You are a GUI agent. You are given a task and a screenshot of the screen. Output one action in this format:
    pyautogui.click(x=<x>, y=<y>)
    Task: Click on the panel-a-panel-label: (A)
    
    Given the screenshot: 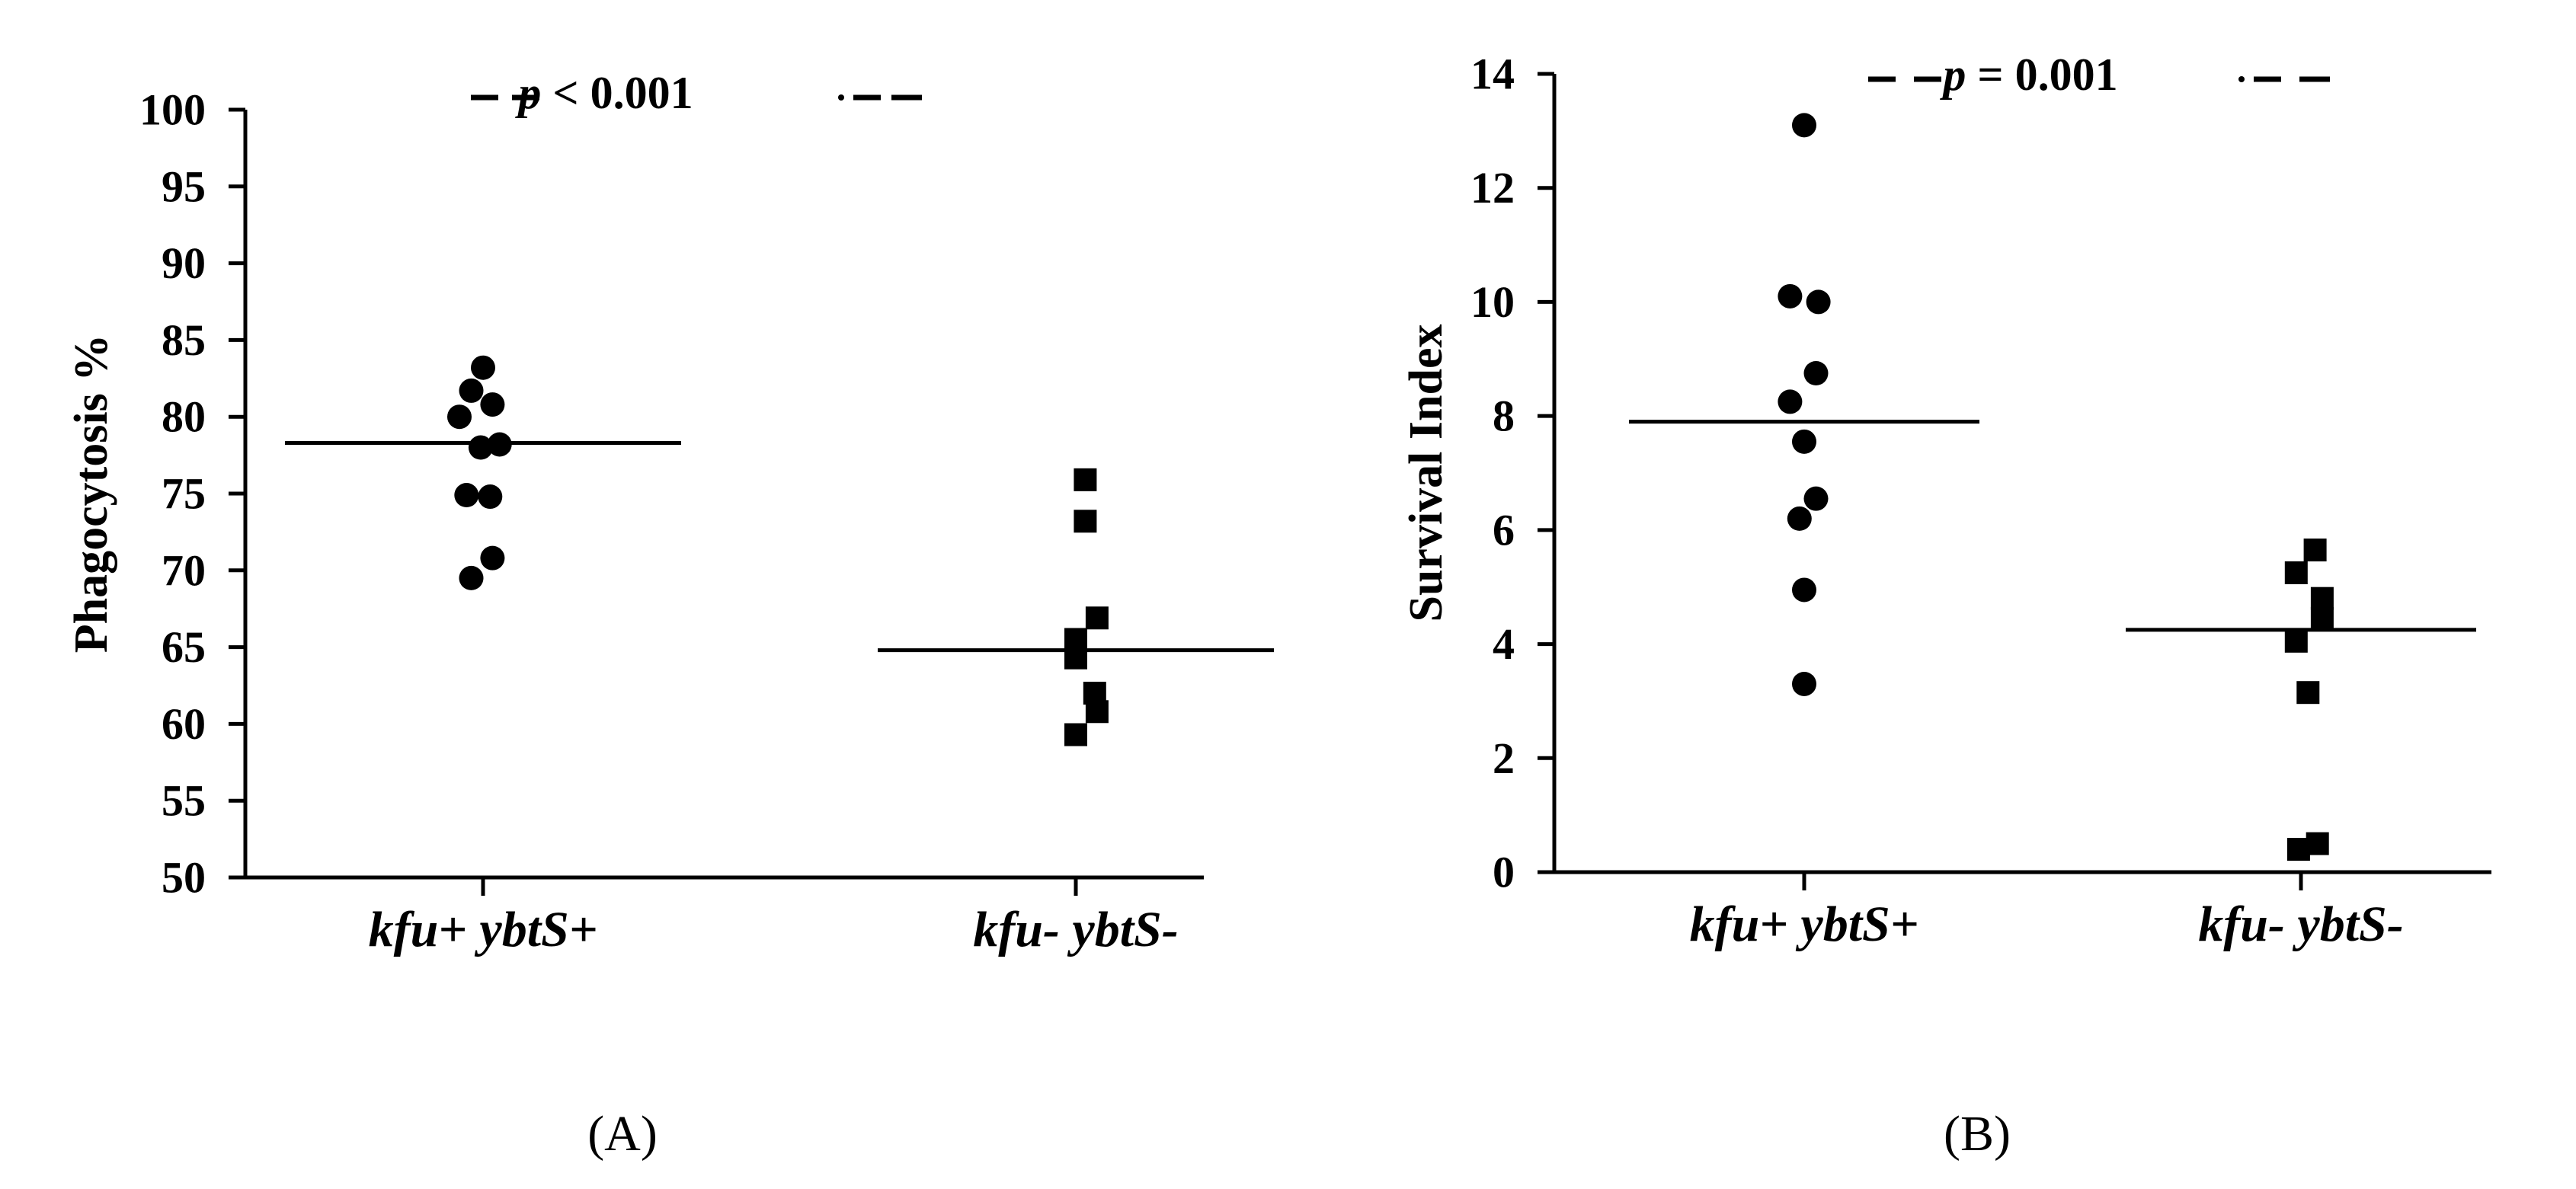 What is the action you would take?
    pyautogui.click(x=622, y=1134)
    